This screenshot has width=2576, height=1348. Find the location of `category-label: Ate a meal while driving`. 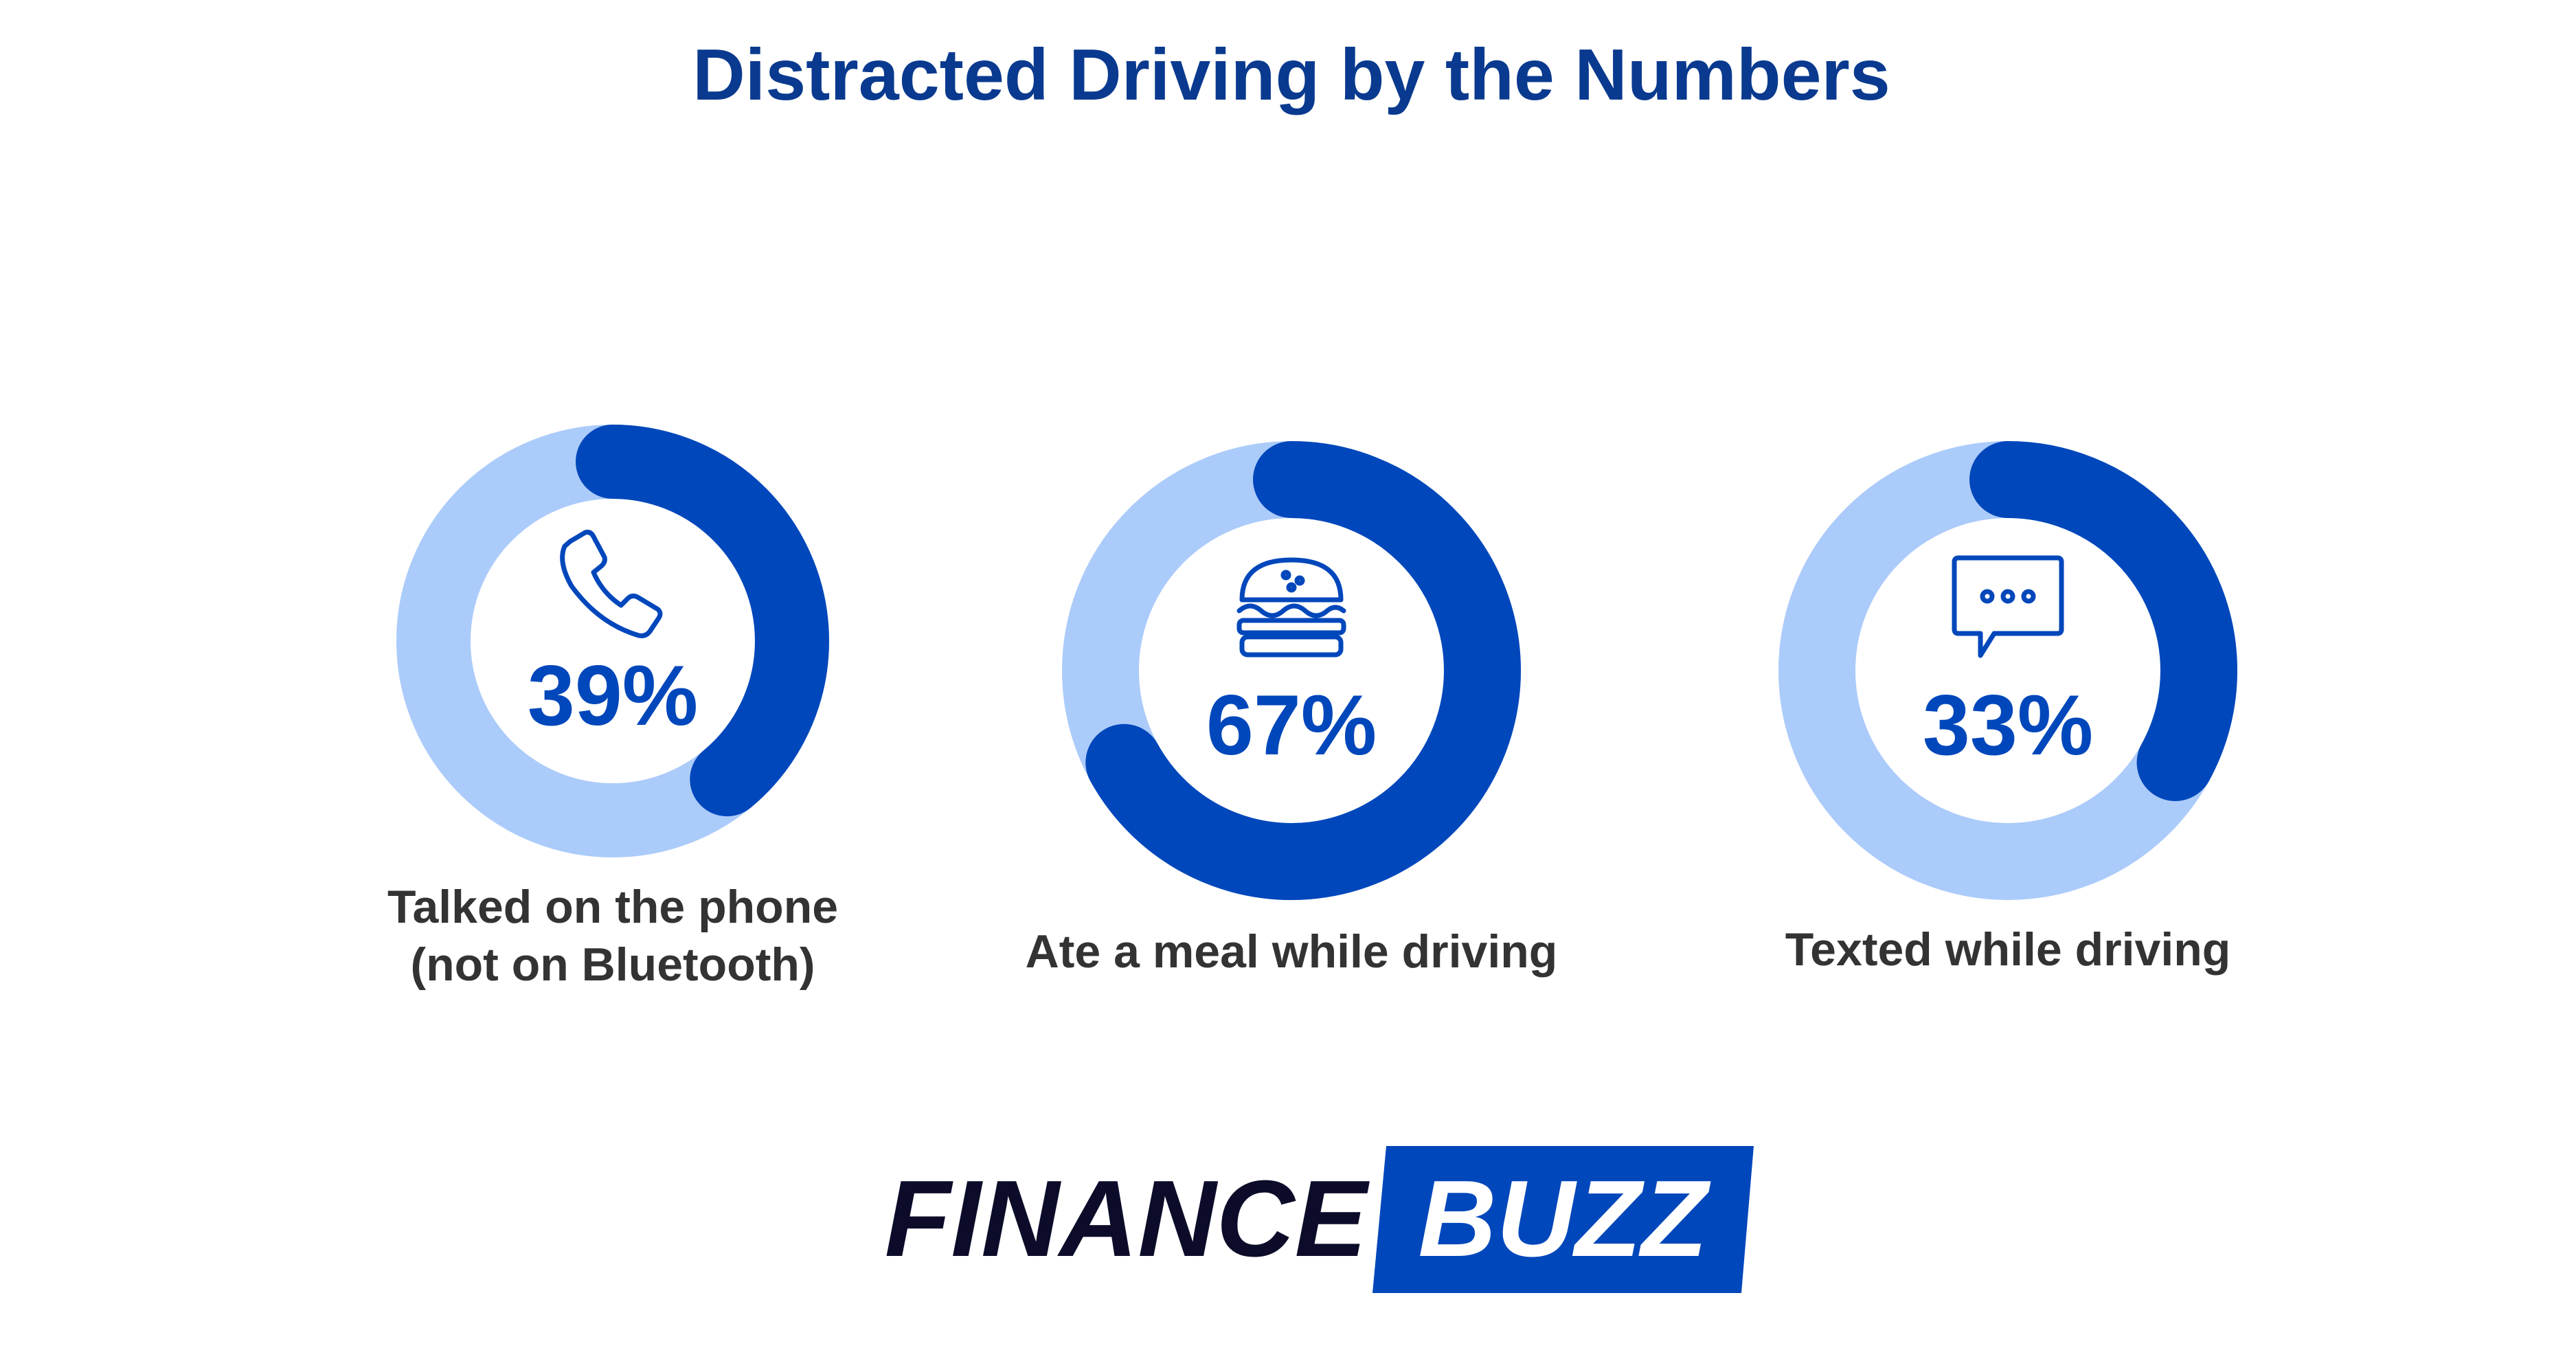

category-label: Ate a meal while driving is located at coordinates (1291, 951).